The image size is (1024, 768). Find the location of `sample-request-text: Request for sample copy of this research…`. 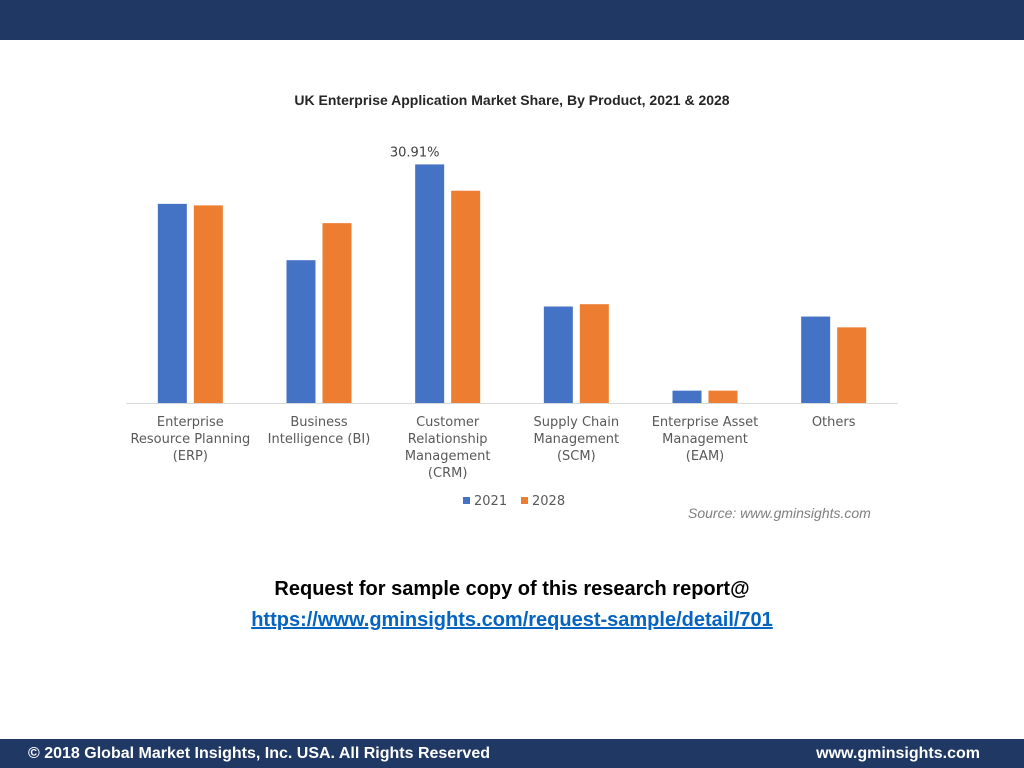

sample-request-text: Request for sample copy of this research… is located at coordinates (512, 589).